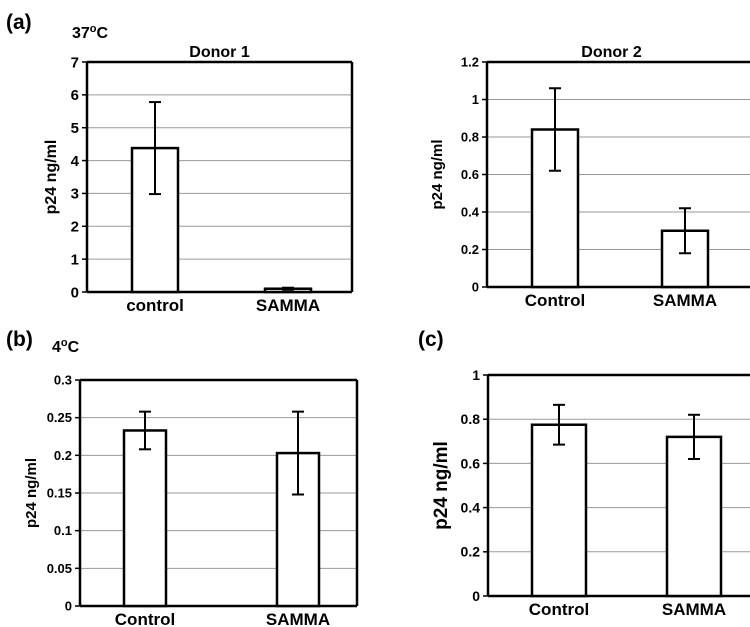 This screenshot has height=627, width=750. What do you see at coordinates (66, 346) in the screenshot?
I see `temperature-label-b: 4oC` at bounding box center [66, 346].